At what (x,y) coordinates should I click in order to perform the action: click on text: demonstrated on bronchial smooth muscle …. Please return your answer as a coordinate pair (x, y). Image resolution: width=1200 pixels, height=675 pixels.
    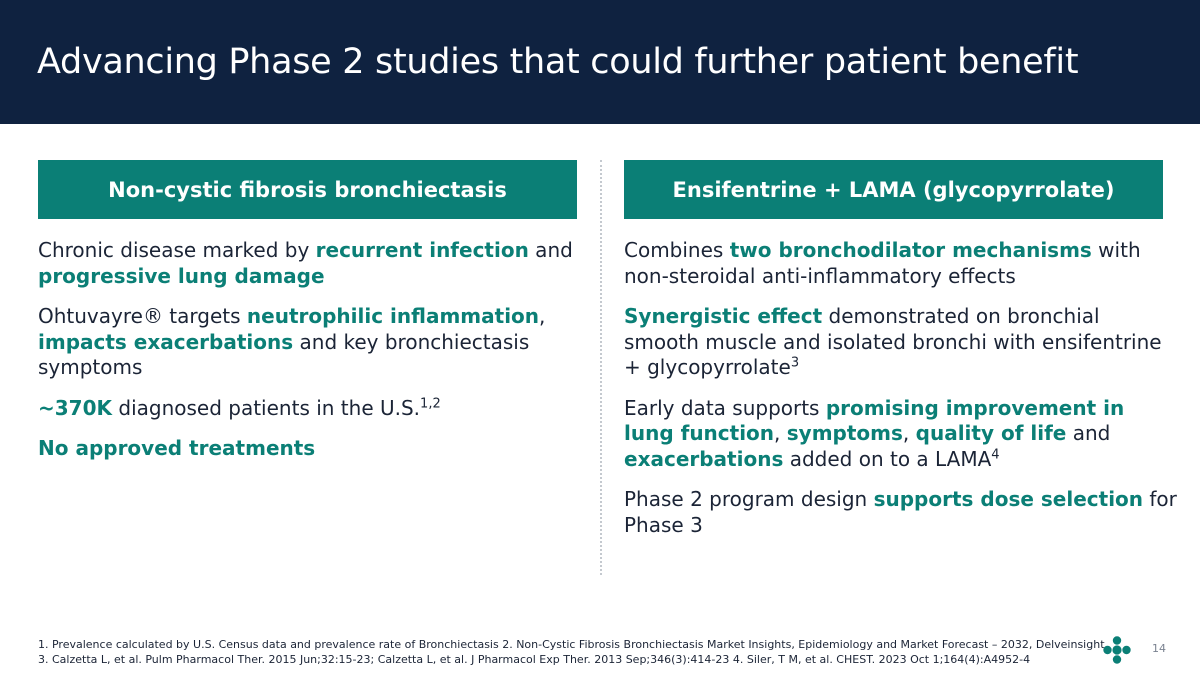
    Looking at the image, I should click on (893, 341).